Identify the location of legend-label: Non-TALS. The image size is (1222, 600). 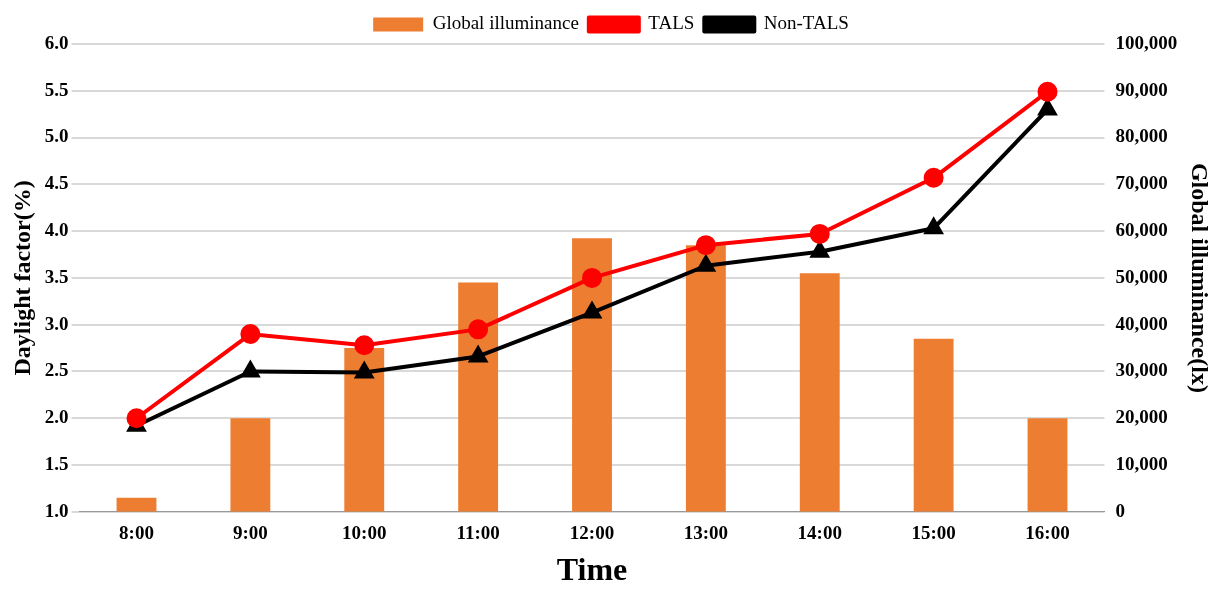
(806, 23).